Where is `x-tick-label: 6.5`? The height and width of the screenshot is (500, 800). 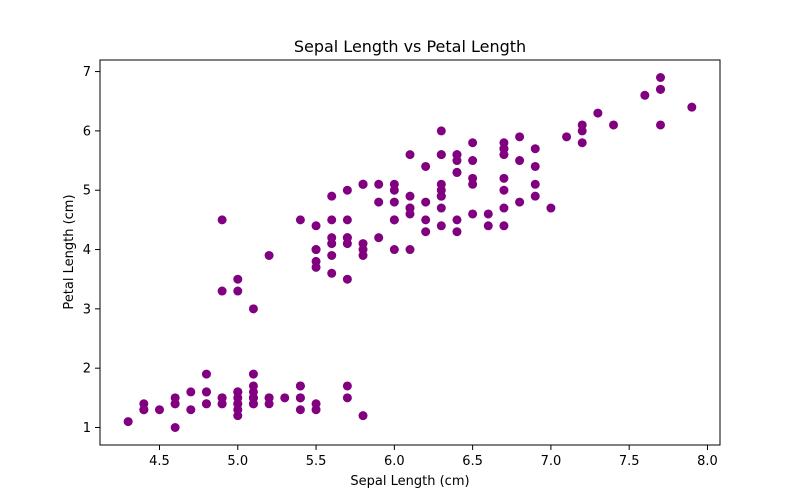
x-tick-label: 6.5 is located at coordinates (472, 461).